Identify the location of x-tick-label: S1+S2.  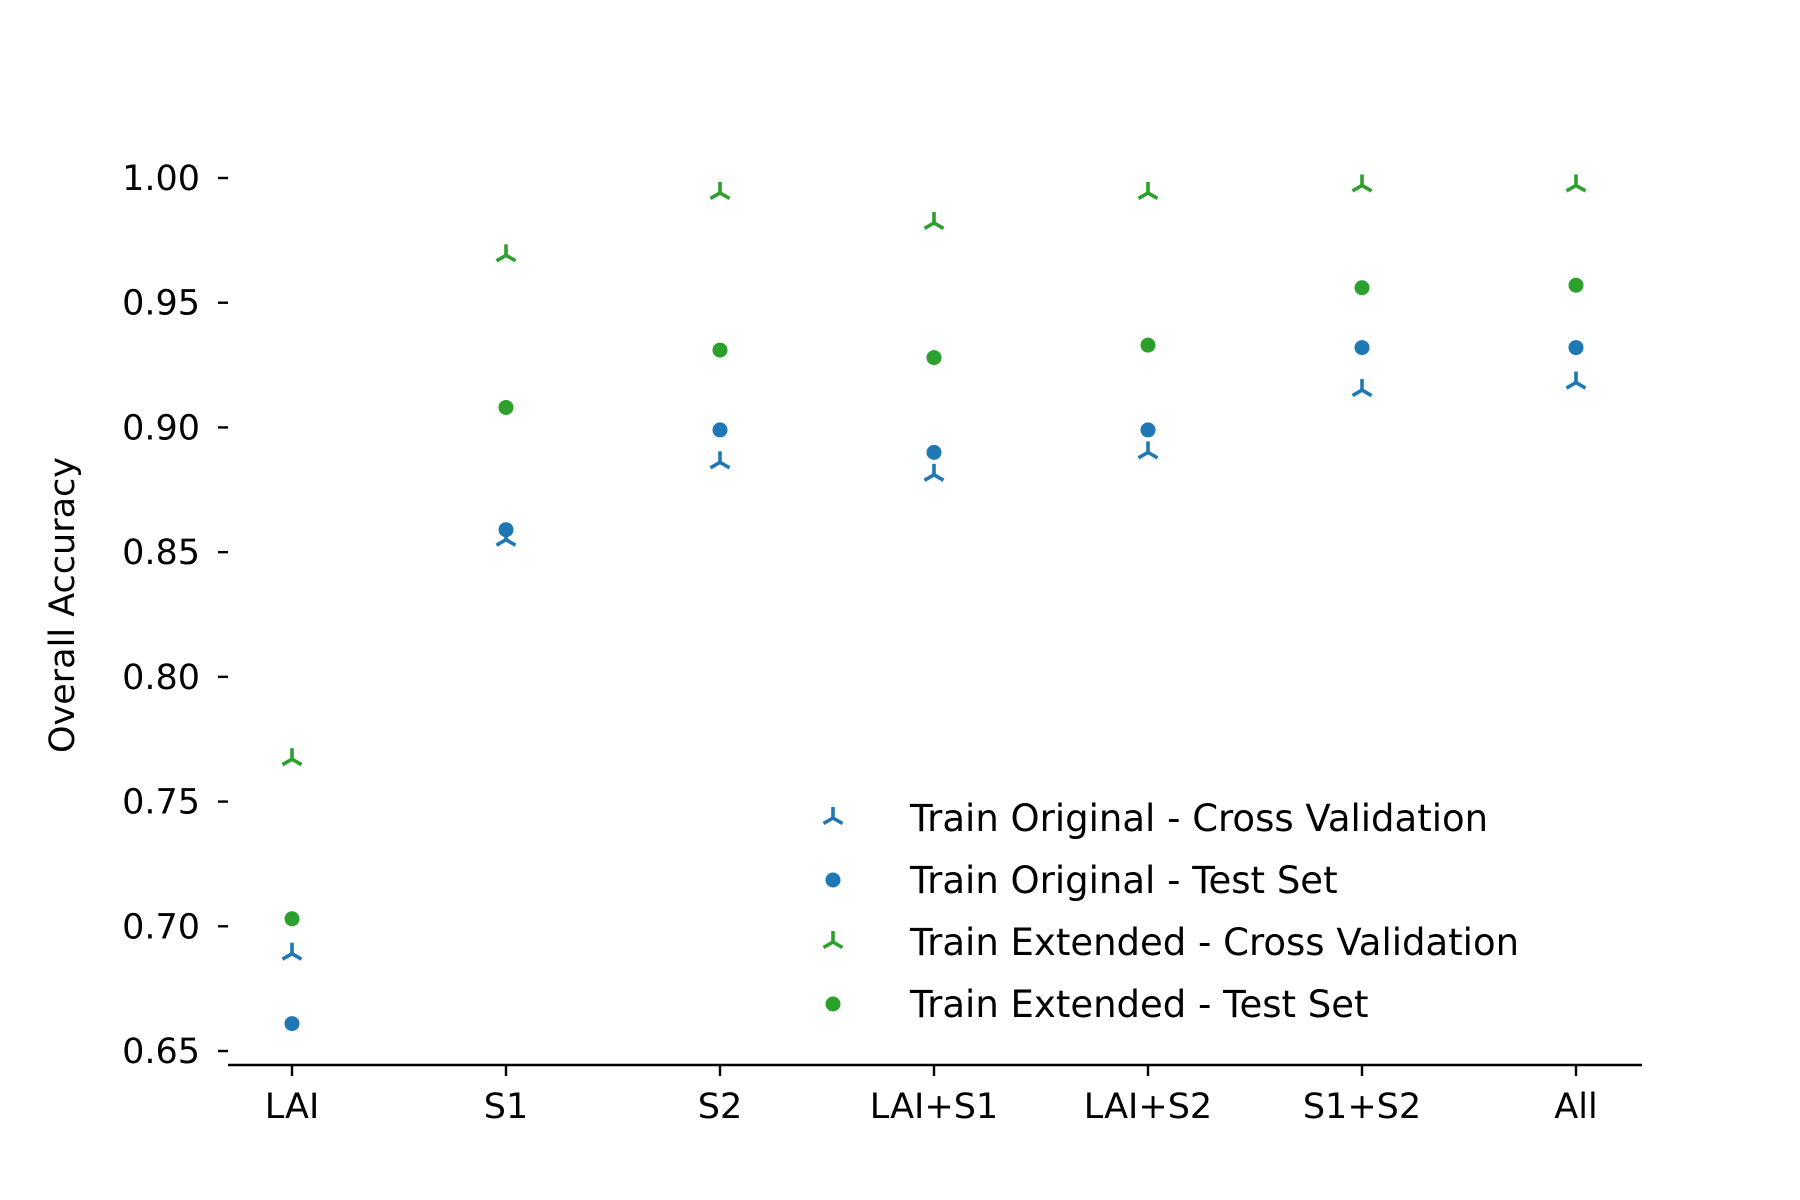
(1362, 1107).